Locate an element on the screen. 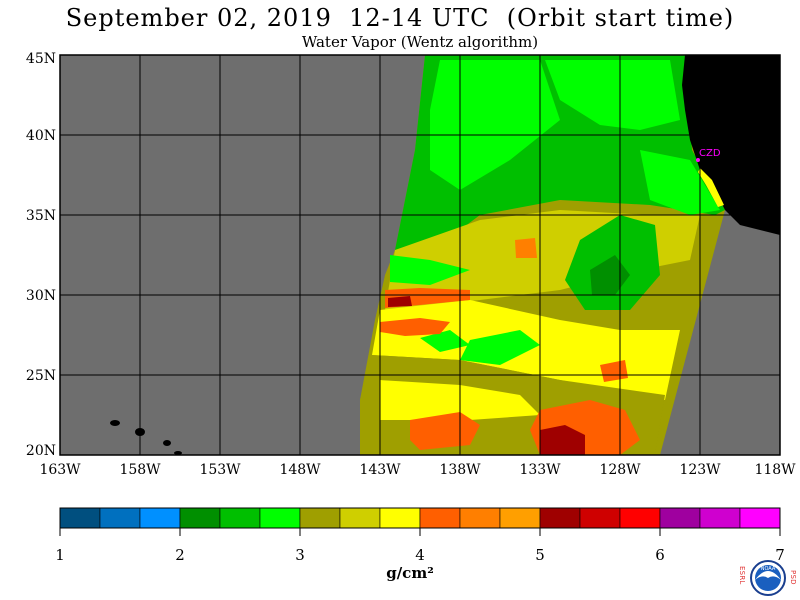 This screenshot has height=600, width=800. lat-label-35n: 35N is located at coordinates (40, 216).